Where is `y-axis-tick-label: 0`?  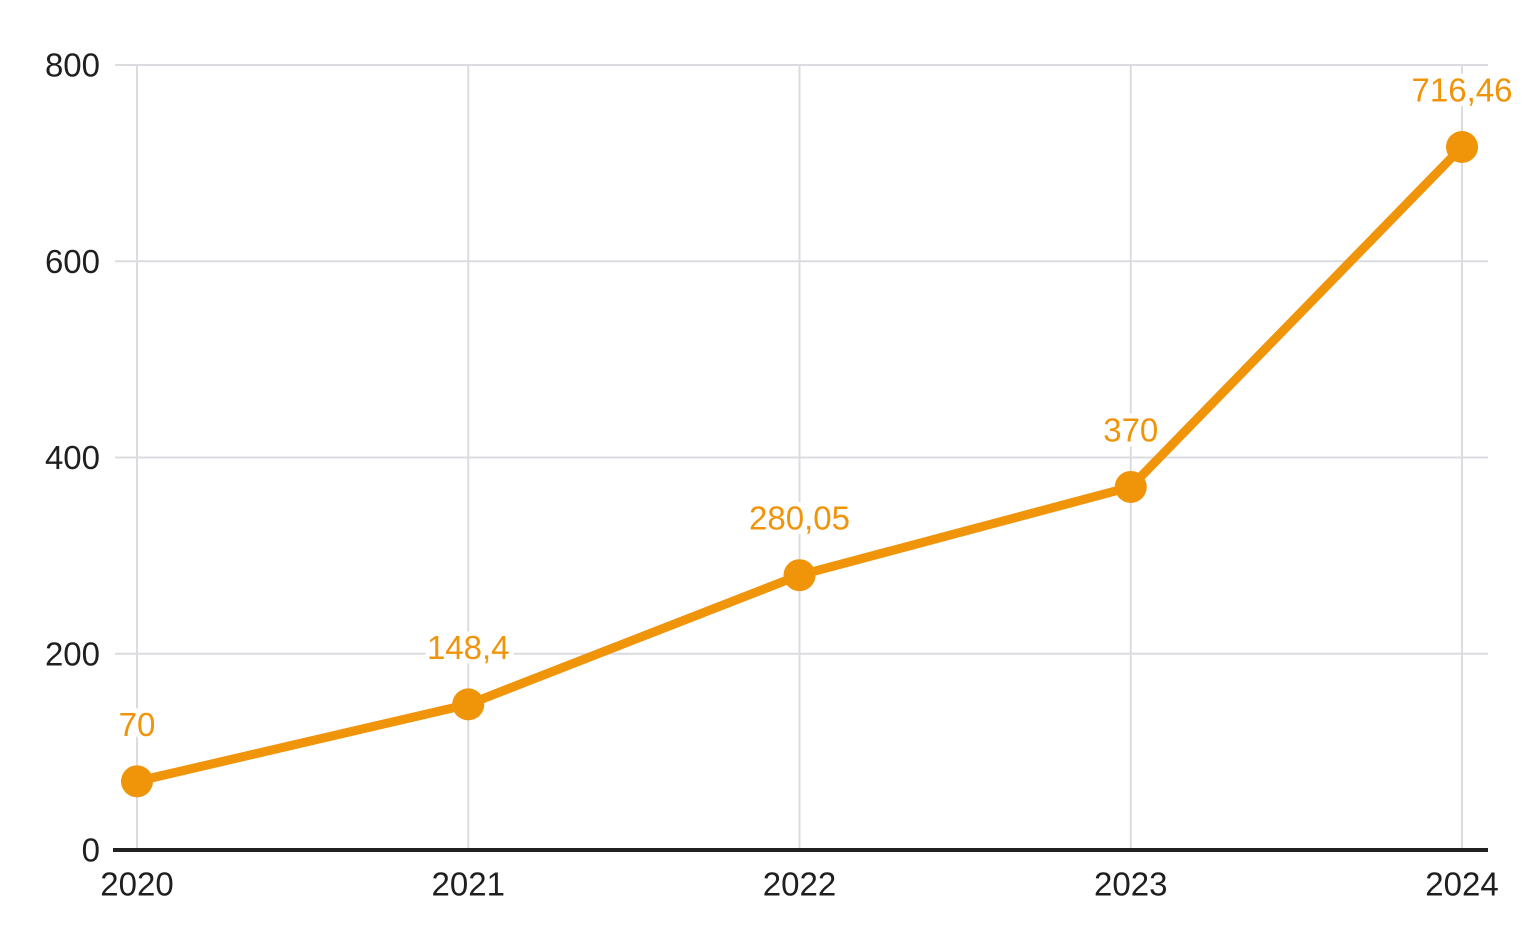 y-axis-tick-label: 0 is located at coordinates (91, 850).